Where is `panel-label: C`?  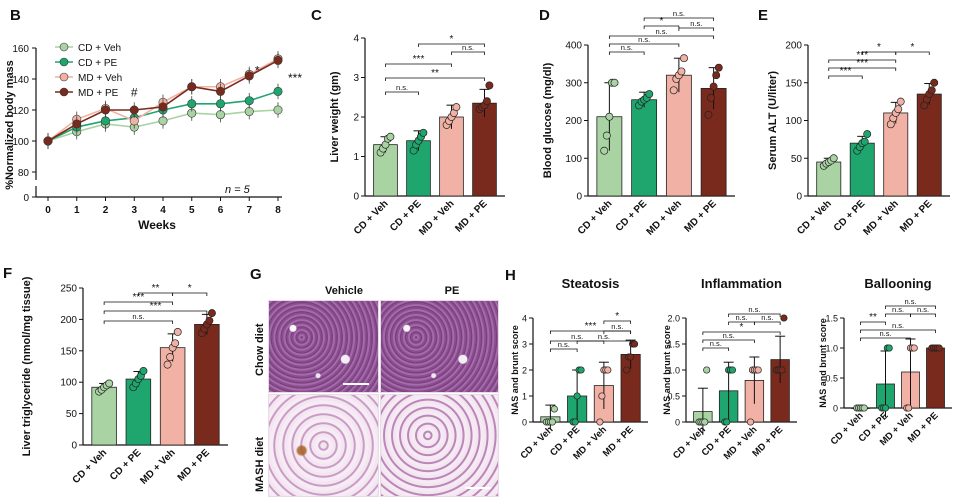 panel-label: C is located at coordinates (316, 15).